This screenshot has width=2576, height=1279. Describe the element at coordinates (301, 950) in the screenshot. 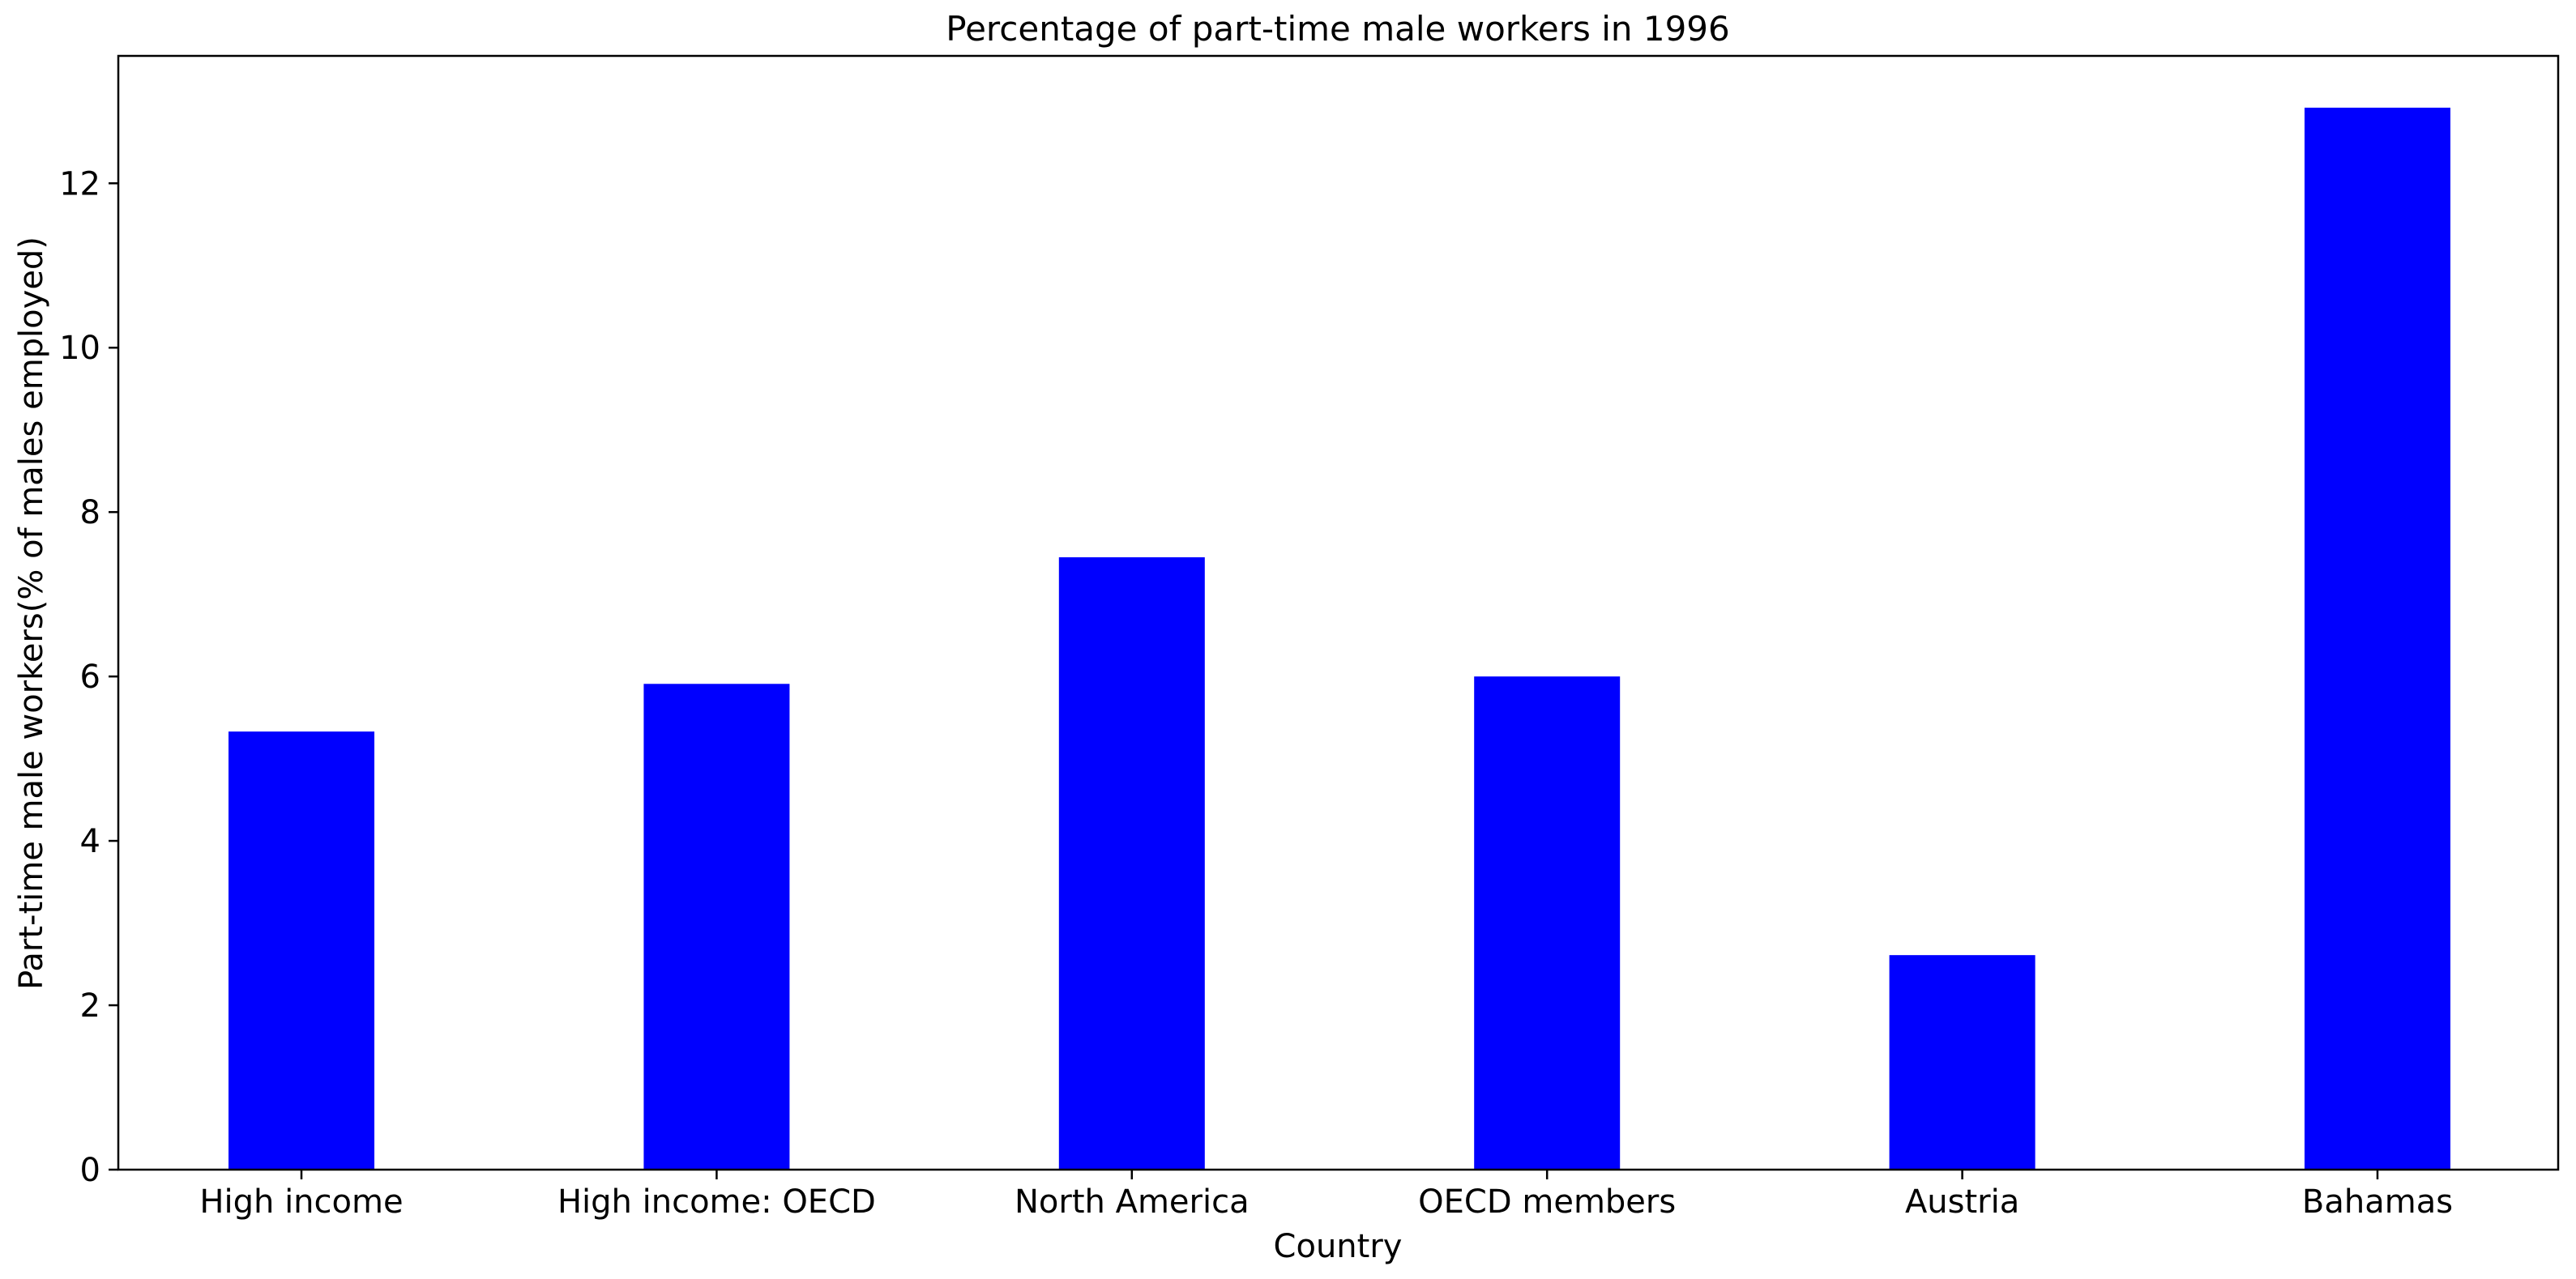

I see `bar-high-income` at that location.